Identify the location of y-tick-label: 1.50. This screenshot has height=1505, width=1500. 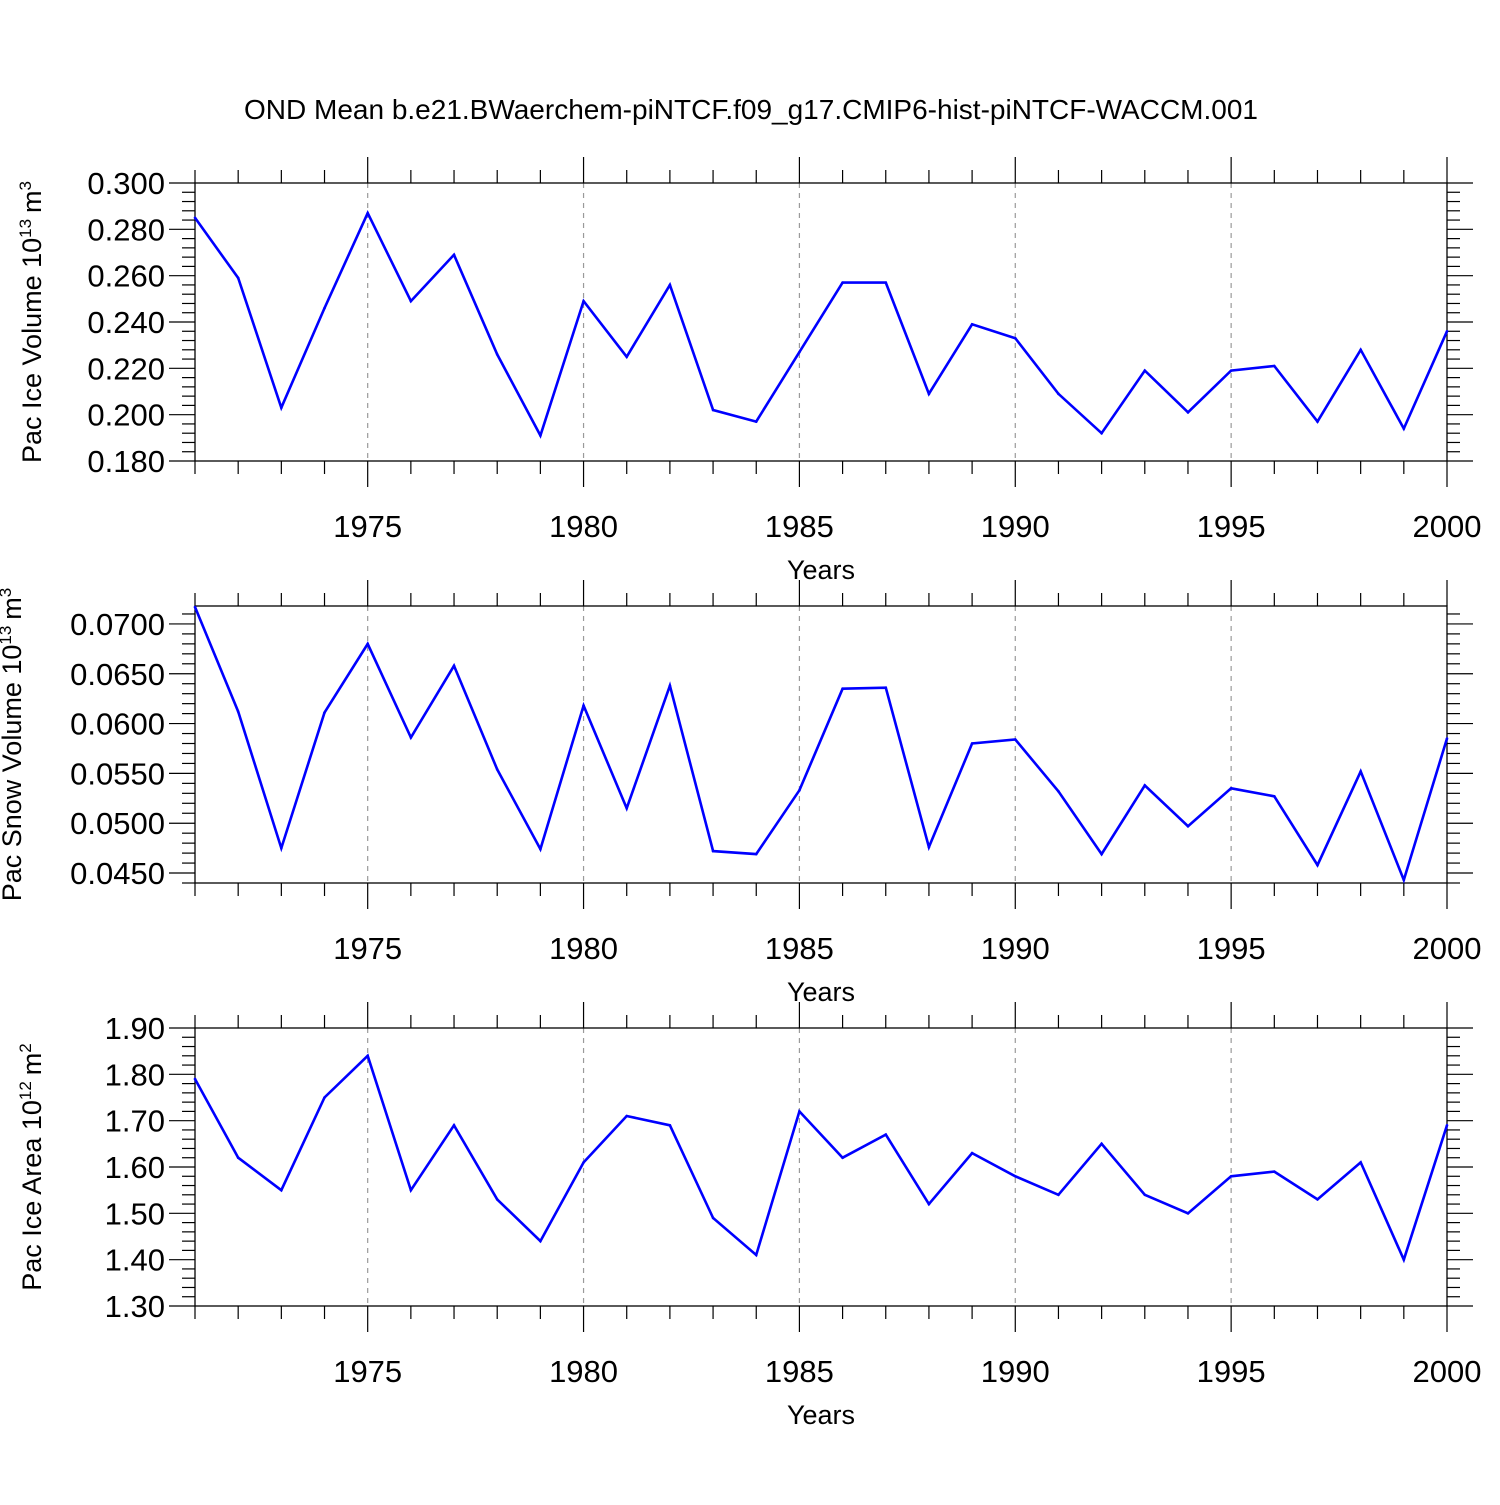
(135, 1213).